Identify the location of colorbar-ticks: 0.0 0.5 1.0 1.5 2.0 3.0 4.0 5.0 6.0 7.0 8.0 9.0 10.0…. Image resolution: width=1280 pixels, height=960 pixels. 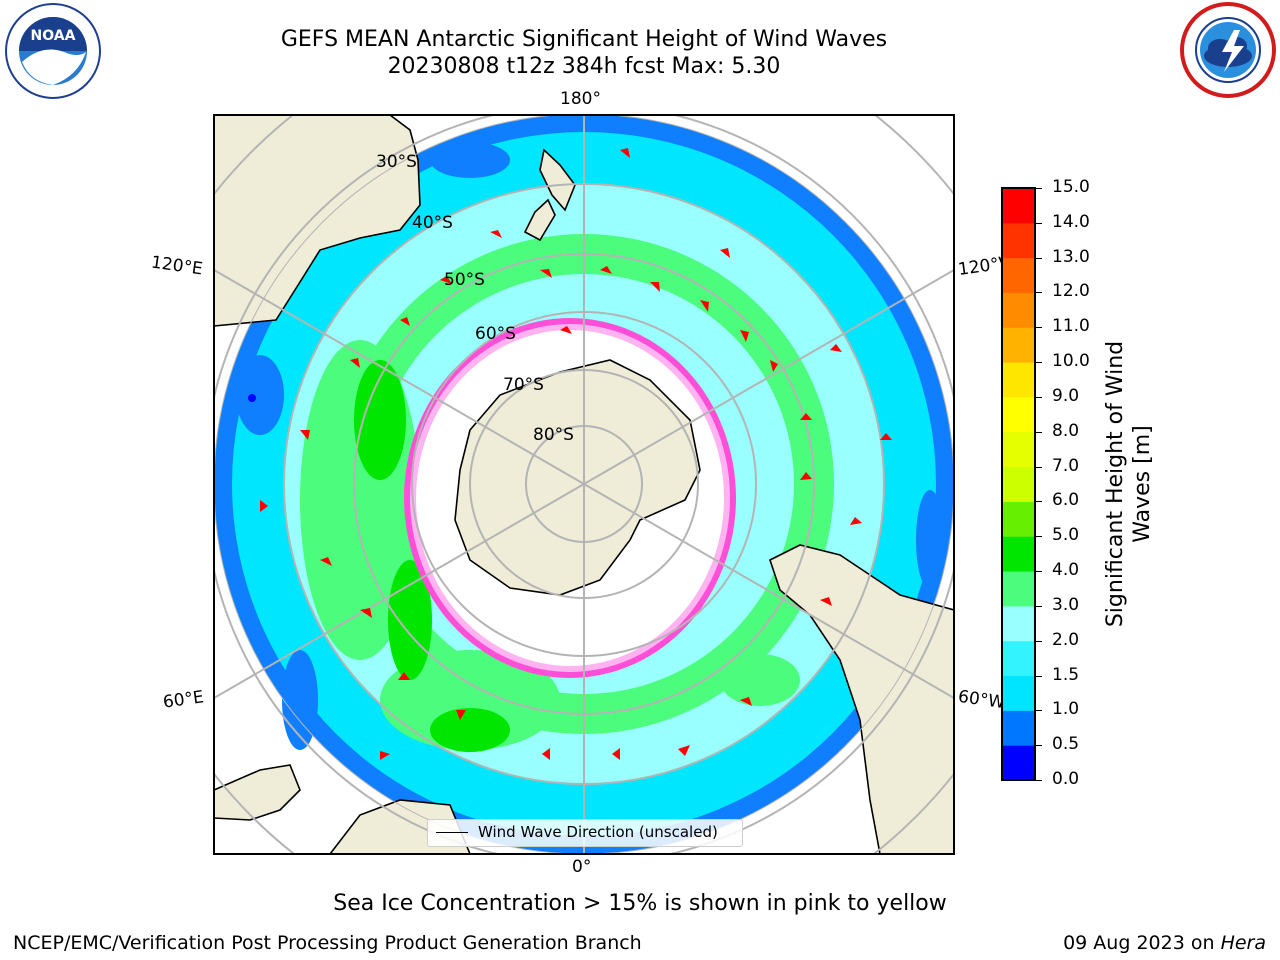
(1066, 483).